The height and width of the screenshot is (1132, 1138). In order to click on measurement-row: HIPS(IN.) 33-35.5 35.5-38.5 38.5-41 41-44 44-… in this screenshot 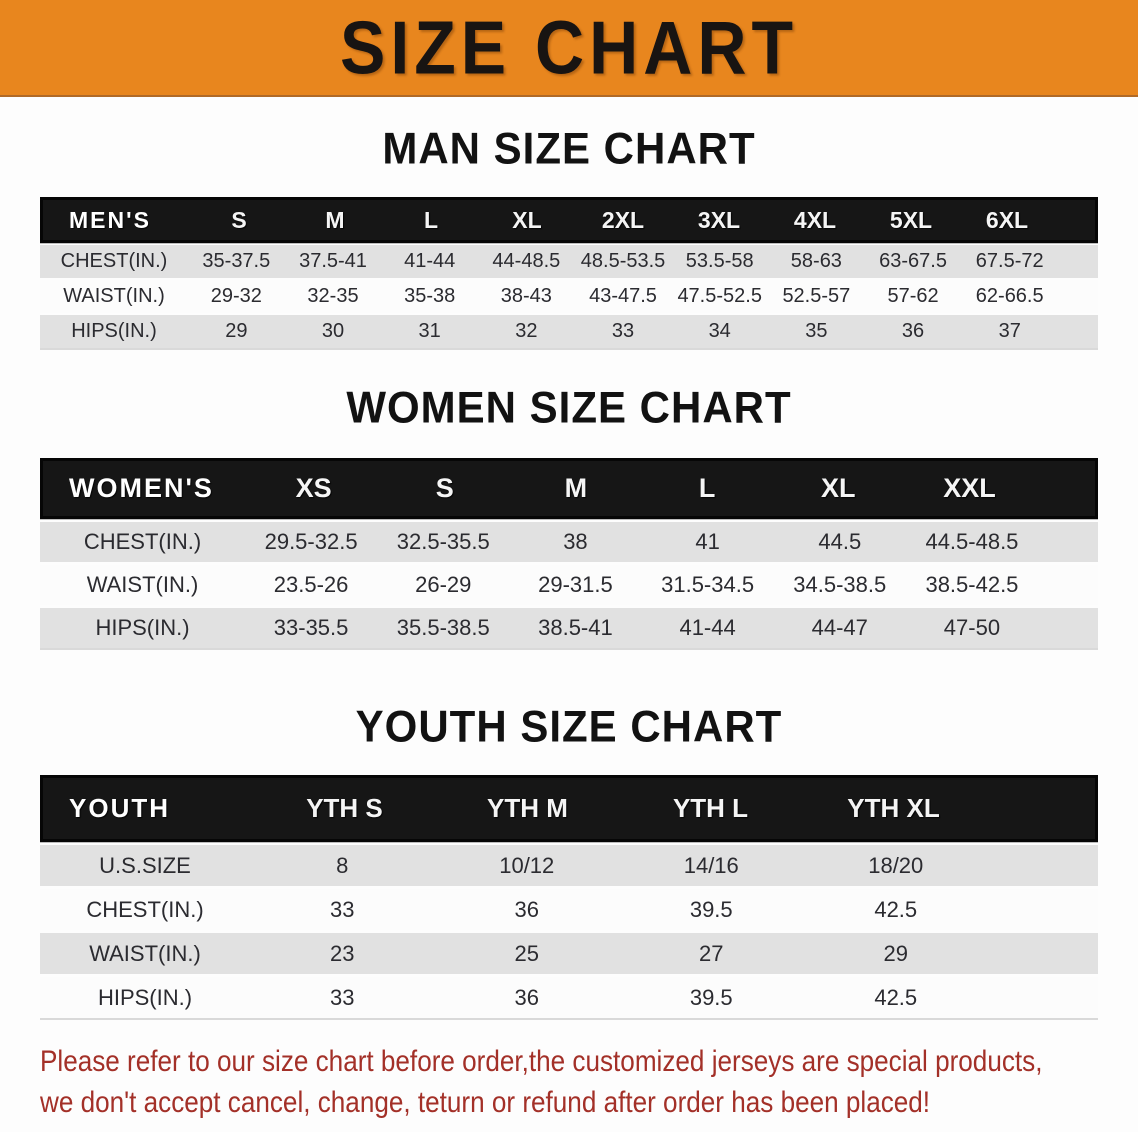, I will do `click(569, 628)`.